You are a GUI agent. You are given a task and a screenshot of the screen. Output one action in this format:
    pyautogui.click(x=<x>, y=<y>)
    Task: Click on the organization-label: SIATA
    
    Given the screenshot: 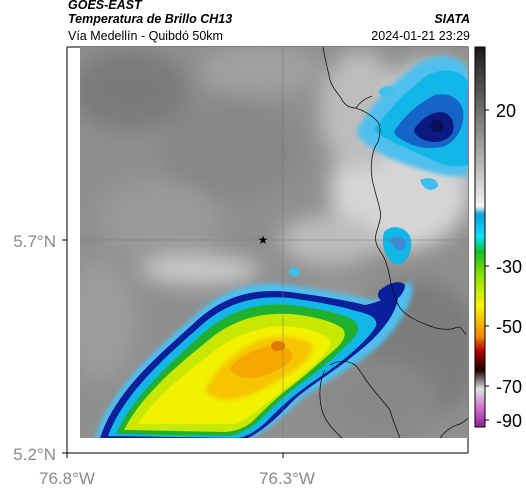 What is the action you would take?
    pyautogui.click(x=452, y=19)
    